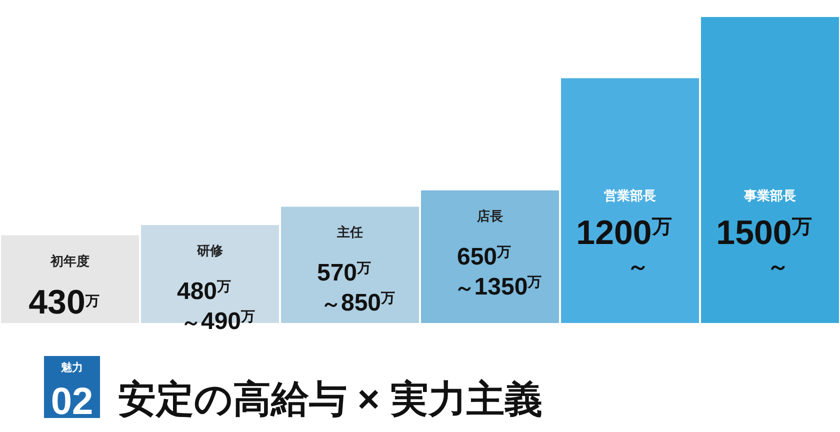  Describe the element at coordinates (216, 307) in the screenshot. I see `text: 480$^{万}$～490$^{万}$` at that location.